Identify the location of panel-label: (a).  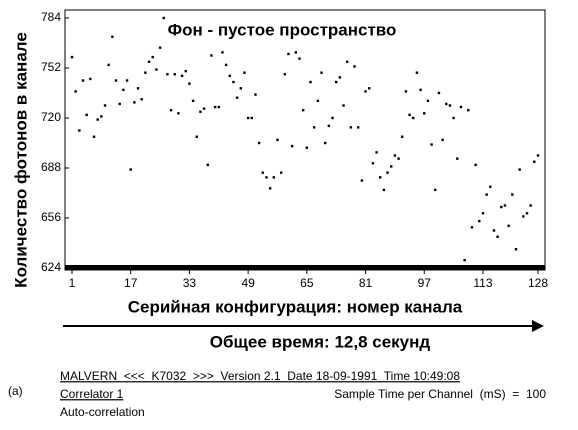
(15, 391).